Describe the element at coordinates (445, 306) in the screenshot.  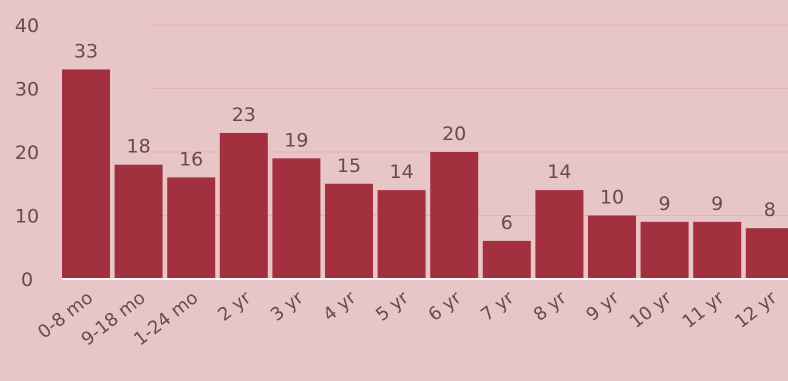
I see `x-tick-label: 6 yr` at that location.